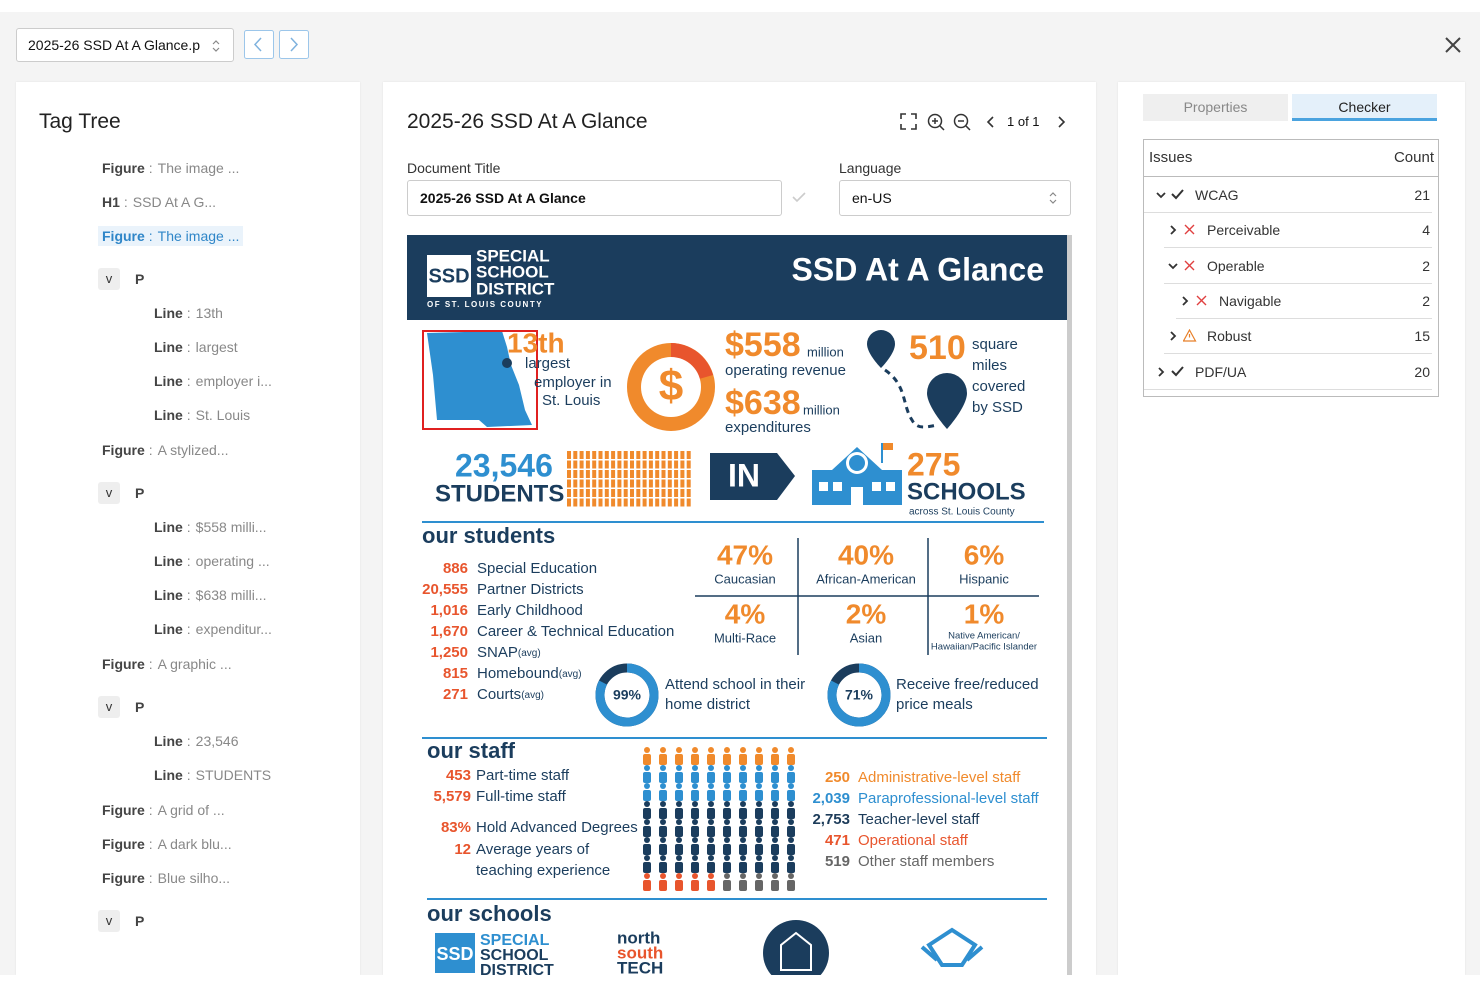  I want to click on tree-text: St. Louis, so click(223, 415).